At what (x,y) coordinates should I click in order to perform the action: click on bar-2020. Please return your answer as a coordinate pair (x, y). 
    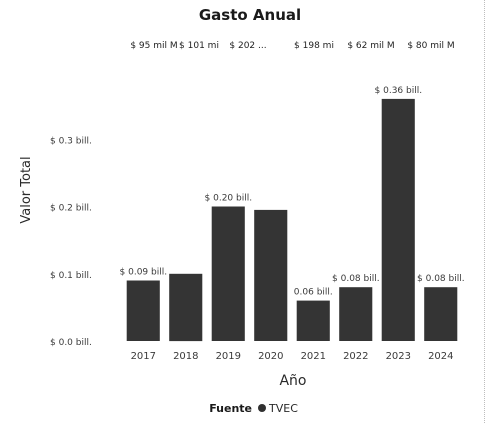
    Looking at the image, I should click on (271, 275).